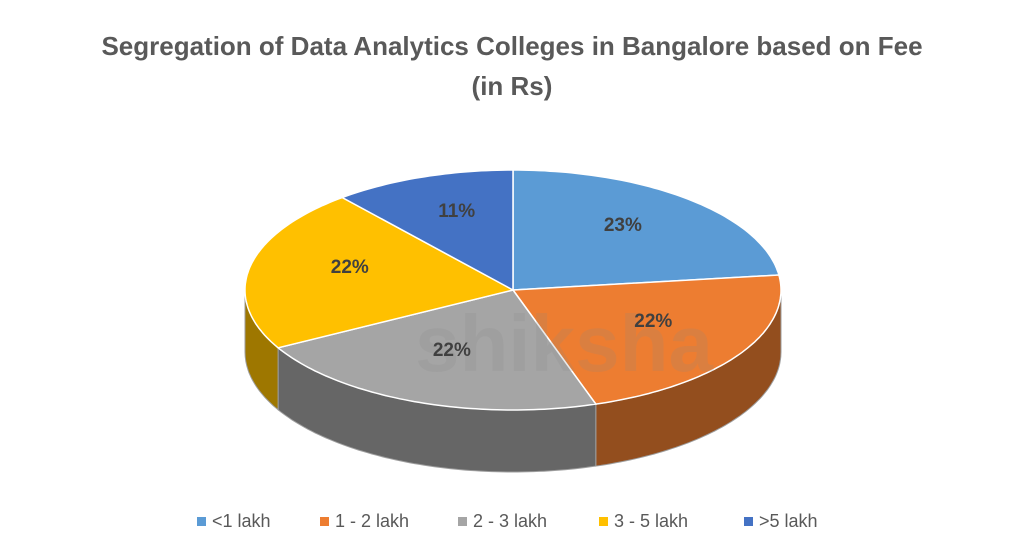 The height and width of the screenshot is (540, 1024). What do you see at coordinates (651, 521) in the screenshot?
I see `legend-label: 3 - 5 lakh` at bounding box center [651, 521].